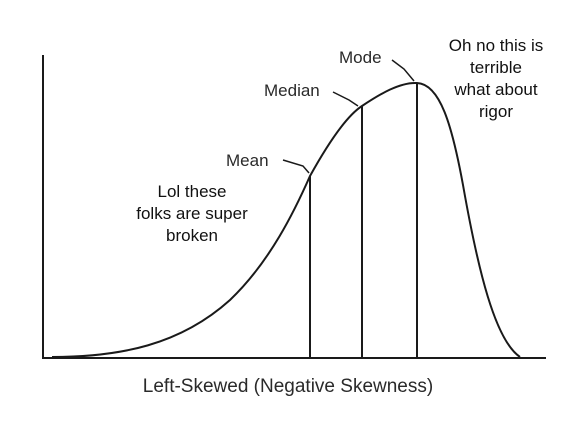 Image resolution: width=576 pixels, height=430 pixels. Describe the element at coordinates (403, 70) in the screenshot. I see `mode-leader-line` at that location.